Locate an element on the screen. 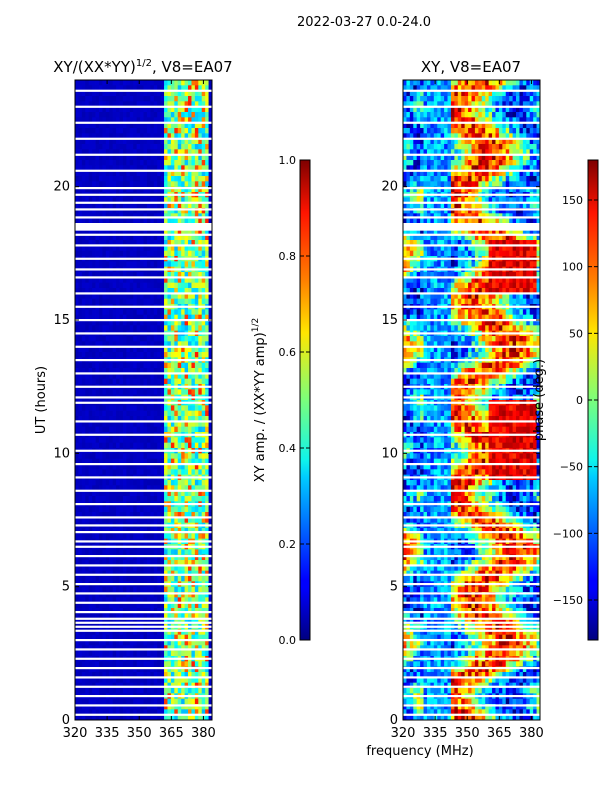  left-panel-title: XY/(XX*YY)1/2, V8=EA07 is located at coordinates (142, 67).